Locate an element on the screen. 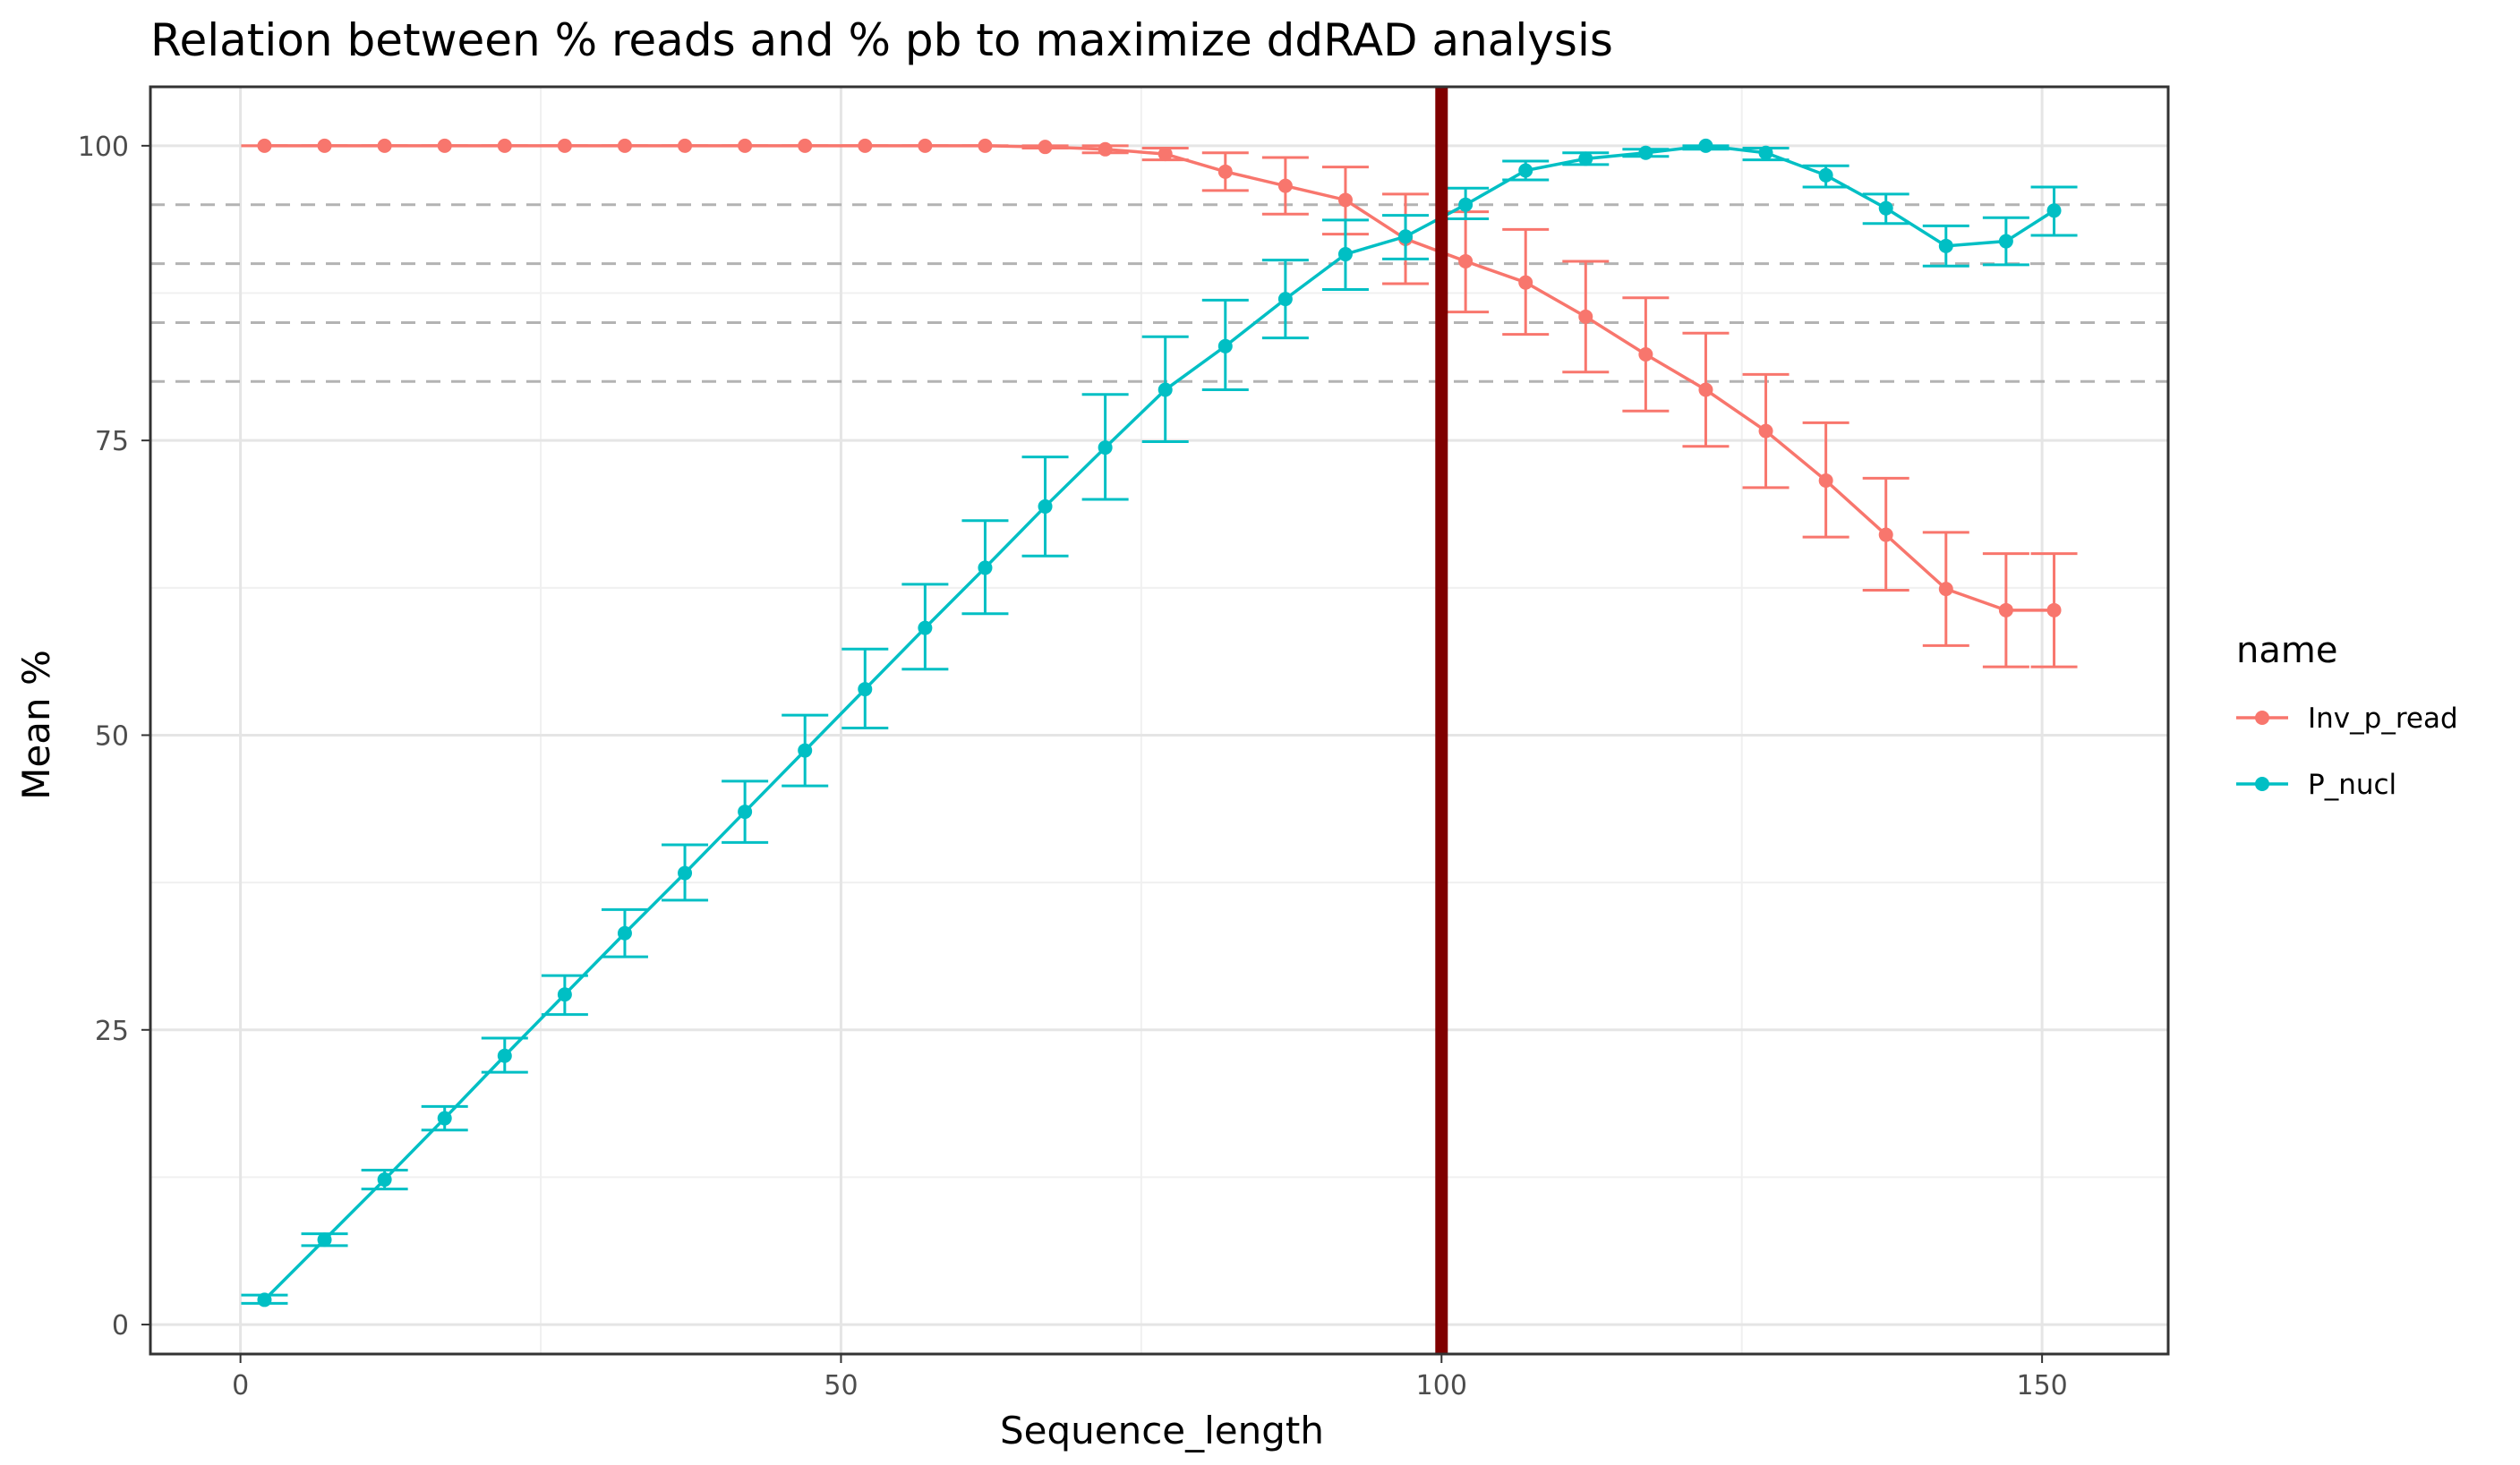  x-axis-title: Sequence_length is located at coordinates (1162, 1430).